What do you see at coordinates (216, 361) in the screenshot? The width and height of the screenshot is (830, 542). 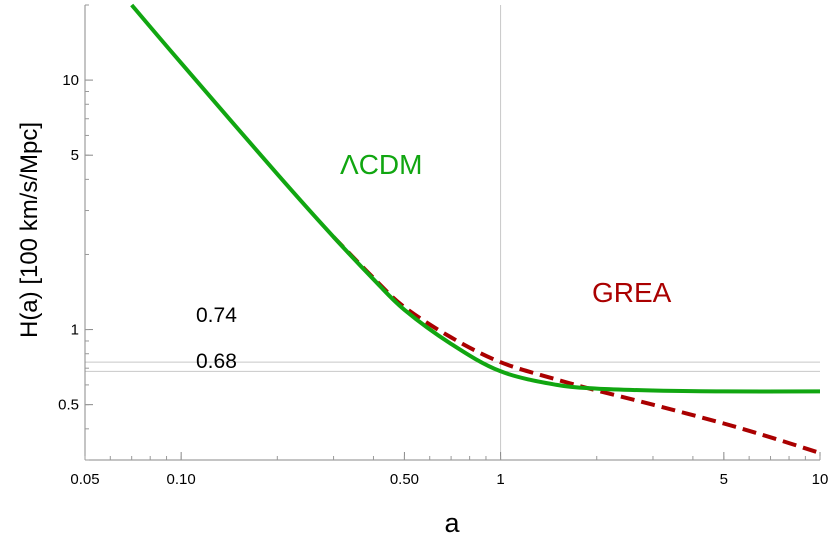 I see `reference-label-0.68: 0.68` at bounding box center [216, 361].